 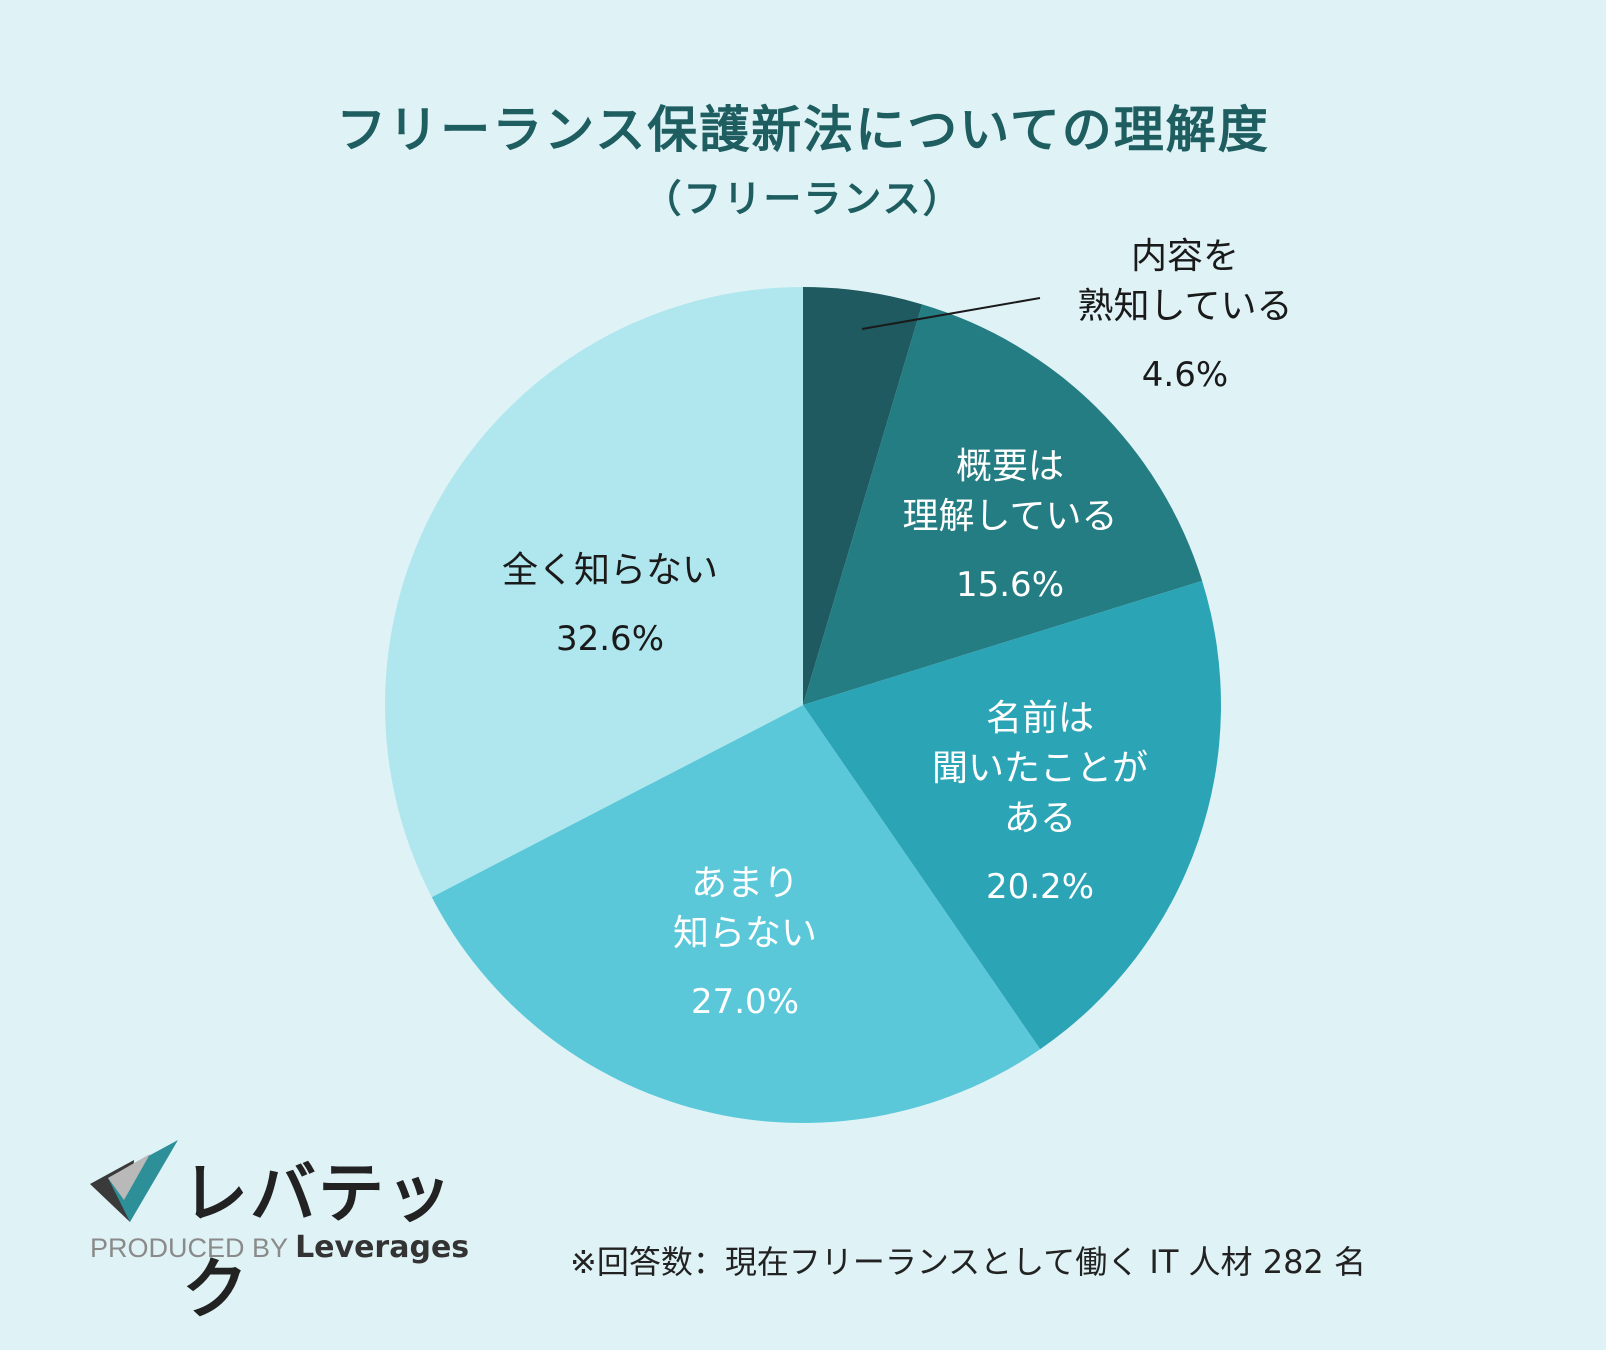 What do you see at coordinates (803, 130) in the screenshot?
I see `chart-title: フリーランス保護新法についての理解度` at bounding box center [803, 130].